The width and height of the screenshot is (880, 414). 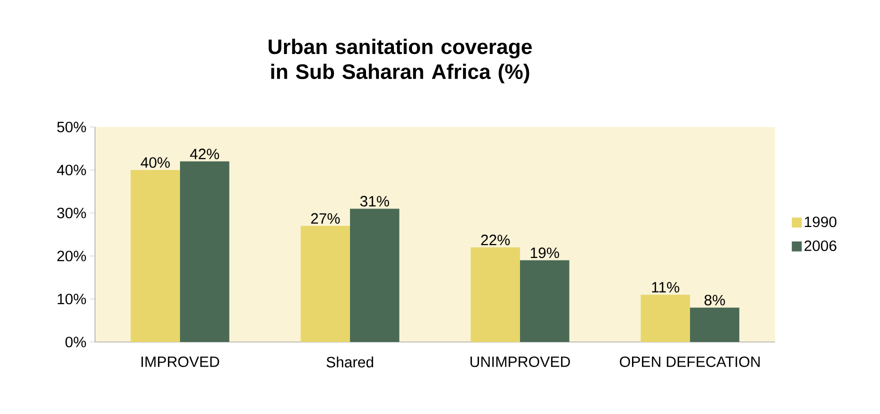 I want to click on x-tick-label: OPEN DEFECATION, so click(x=690, y=362).